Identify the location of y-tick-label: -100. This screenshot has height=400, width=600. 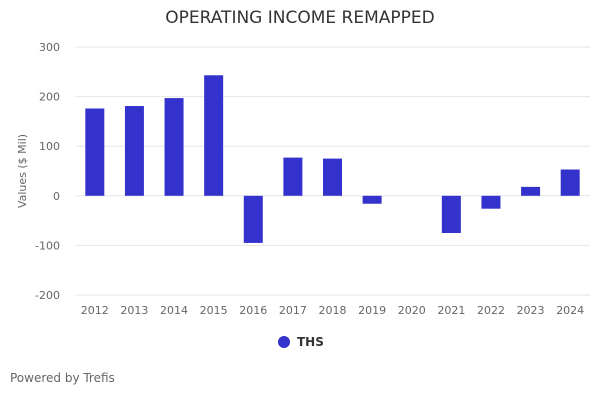
(47, 245).